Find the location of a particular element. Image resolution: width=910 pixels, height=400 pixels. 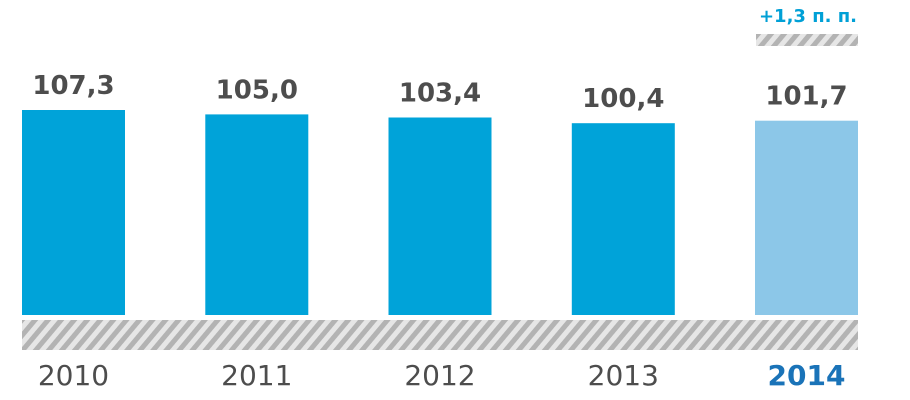

bar-2011 is located at coordinates (257, 215).